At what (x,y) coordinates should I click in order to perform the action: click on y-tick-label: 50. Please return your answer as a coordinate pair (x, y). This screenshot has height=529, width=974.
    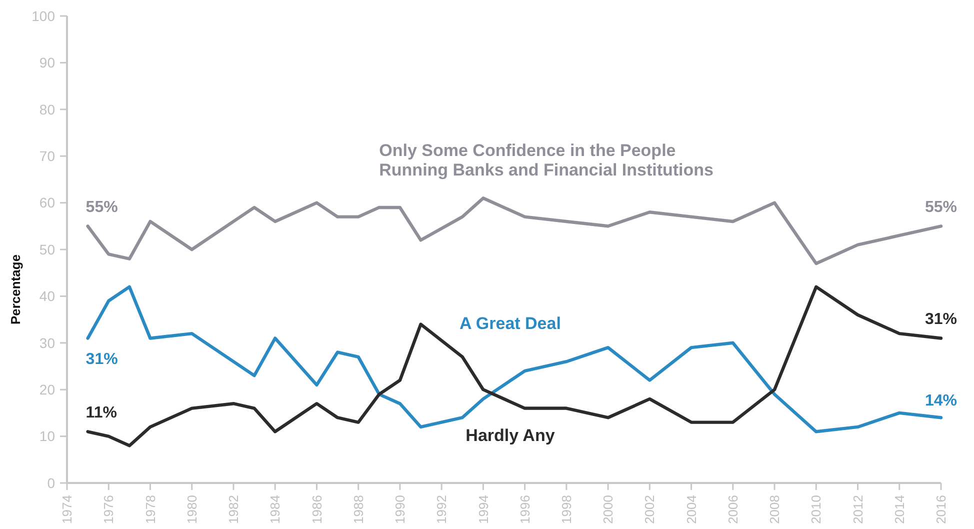
    Looking at the image, I should click on (47, 249).